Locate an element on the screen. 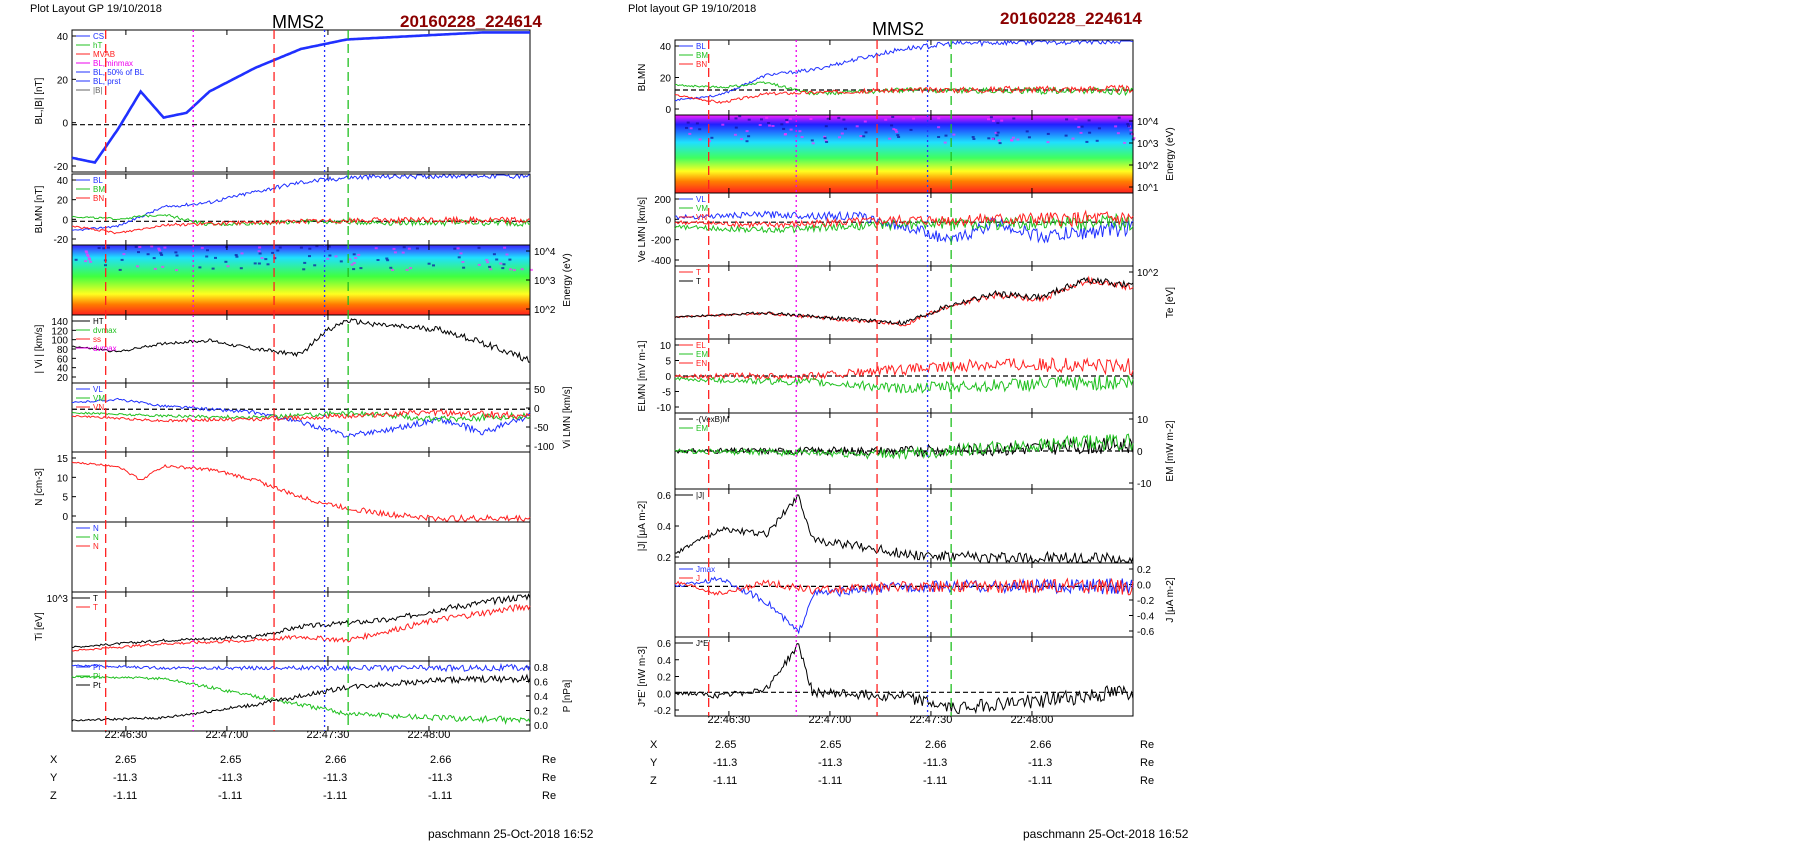 This screenshot has width=1804, height=846. y-axis-label: BL,|B| [nT] is located at coordinates (39, 100).